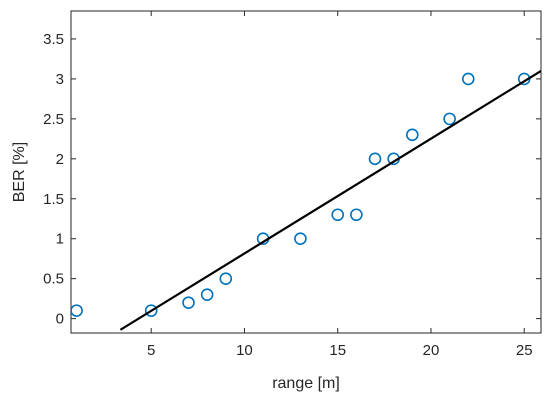  What do you see at coordinates (60, 239) in the screenshot?
I see `y-tick-label: 1` at bounding box center [60, 239].